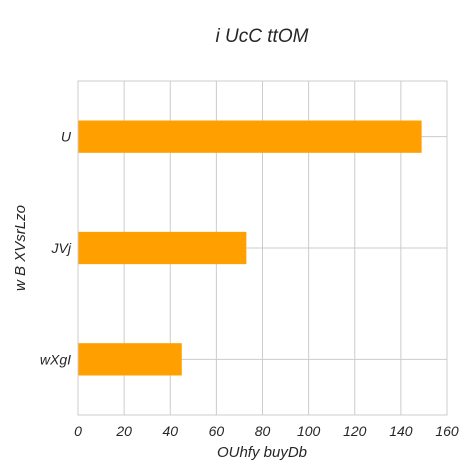  What do you see at coordinates (217, 431) in the screenshot?
I see `x-tick-label: 60` at bounding box center [217, 431].